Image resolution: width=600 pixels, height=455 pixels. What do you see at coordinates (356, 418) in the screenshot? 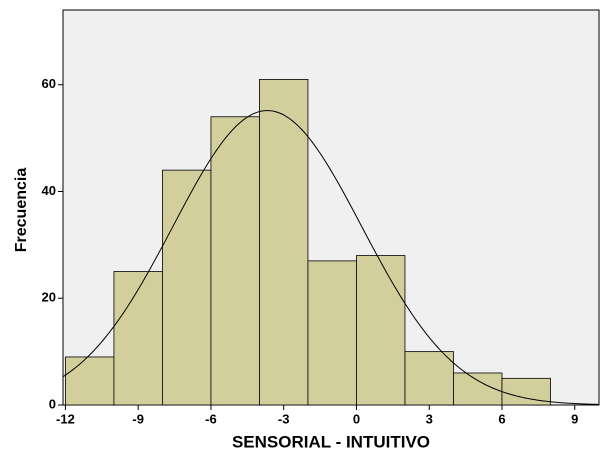
I see `x-tick-label: 0` at bounding box center [356, 418].